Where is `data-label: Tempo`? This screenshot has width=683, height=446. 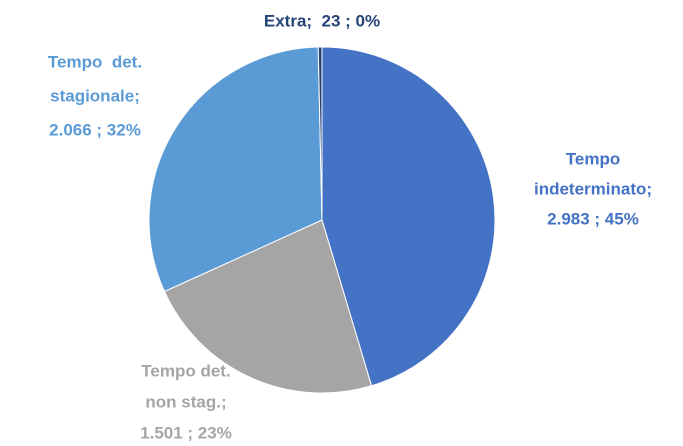
data-label: Tempo is located at coordinates (593, 158).